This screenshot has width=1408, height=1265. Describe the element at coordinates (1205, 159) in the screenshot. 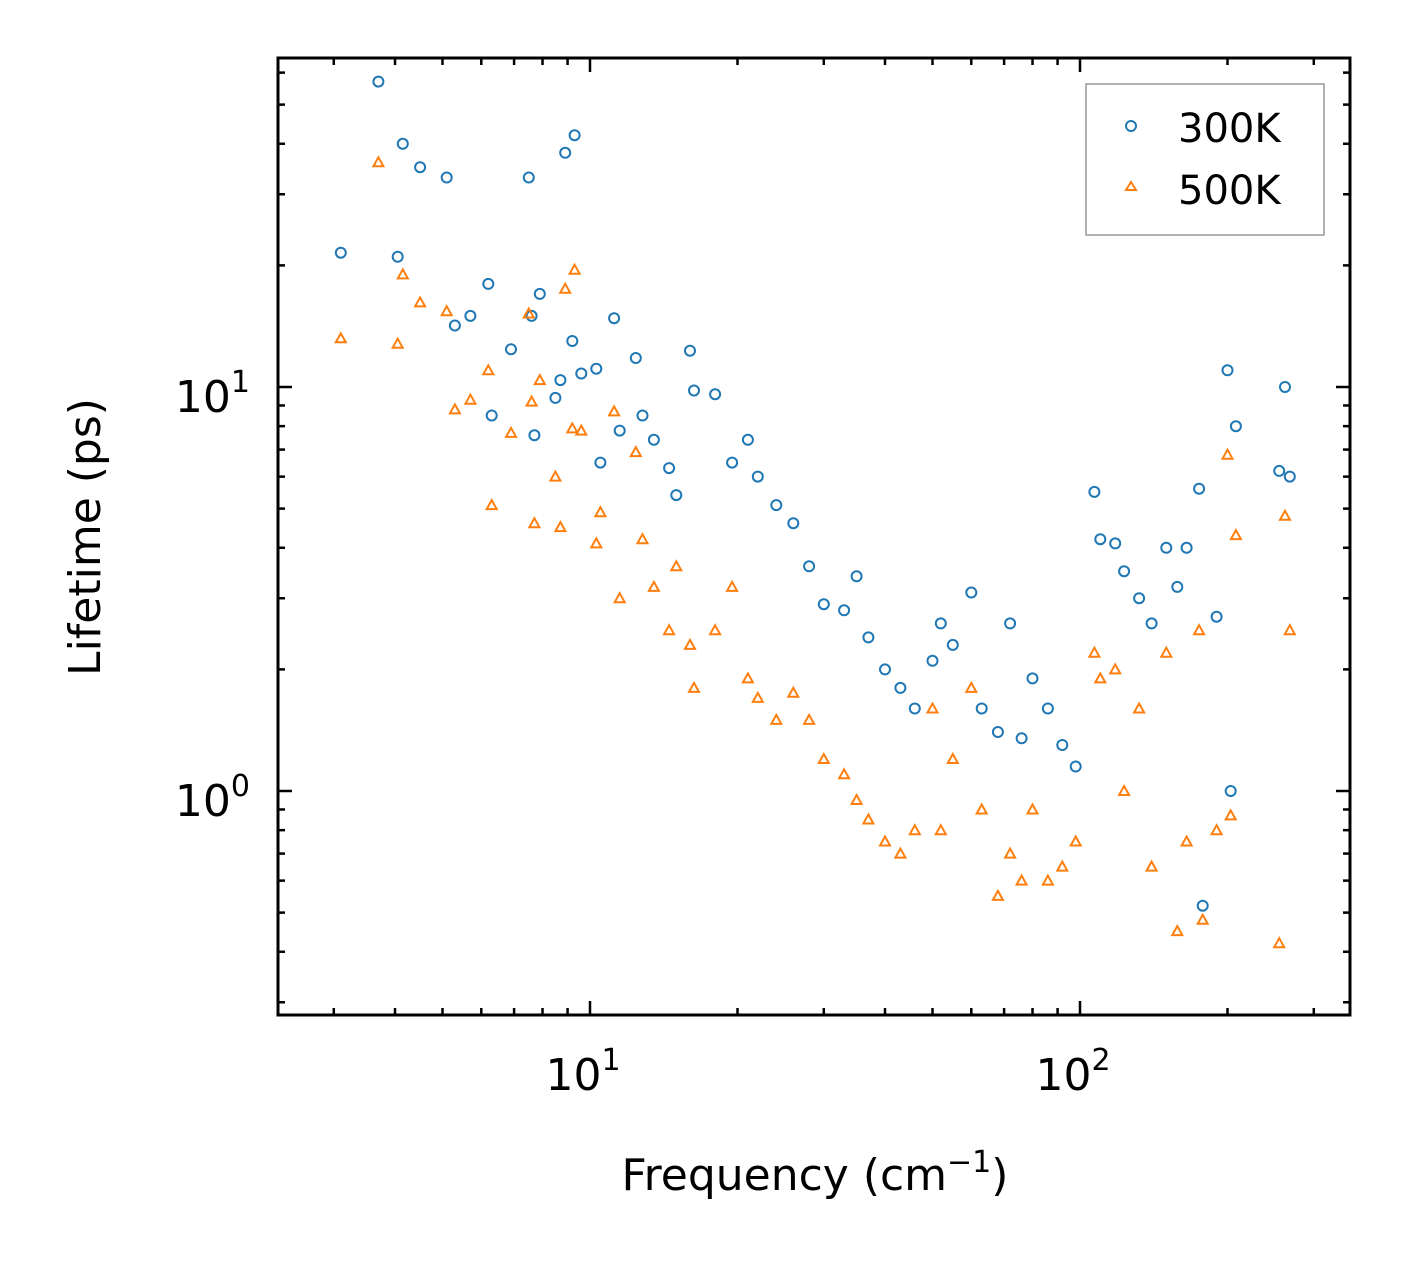

I see `legend: 300K 500K` at that location.